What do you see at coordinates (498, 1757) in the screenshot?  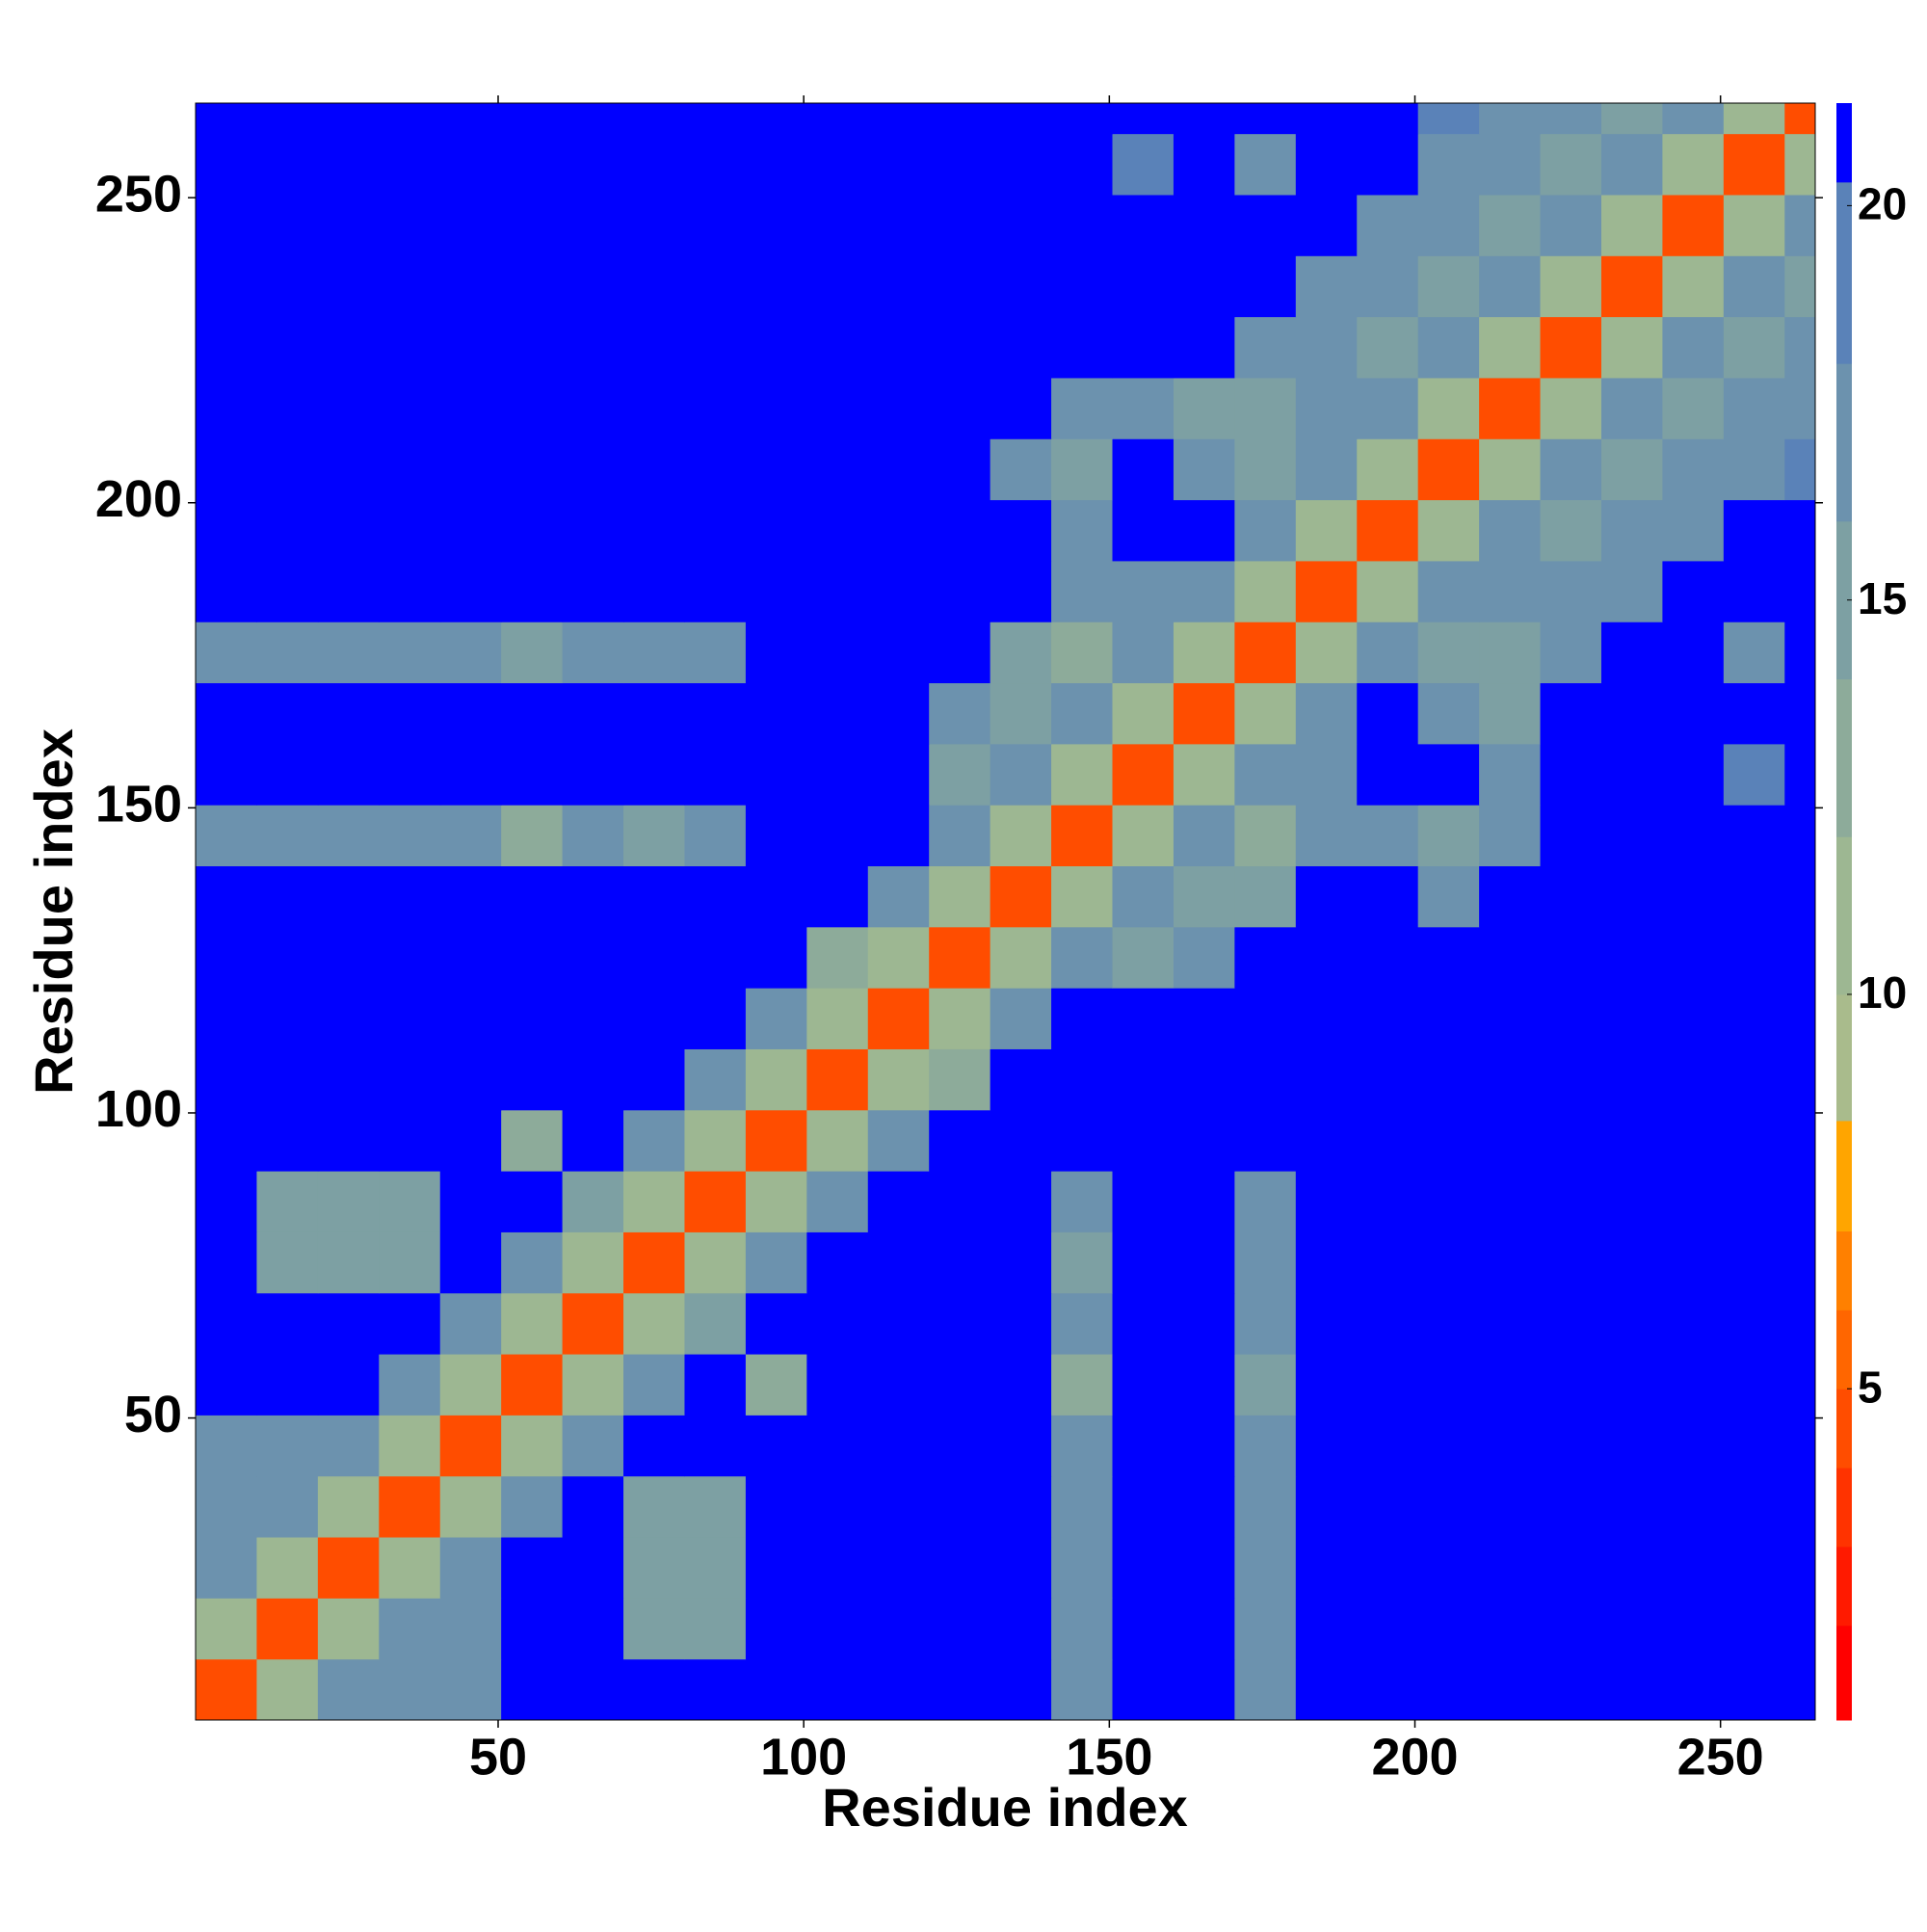 I see `x-tick-label: 50` at bounding box center [498, 1757].